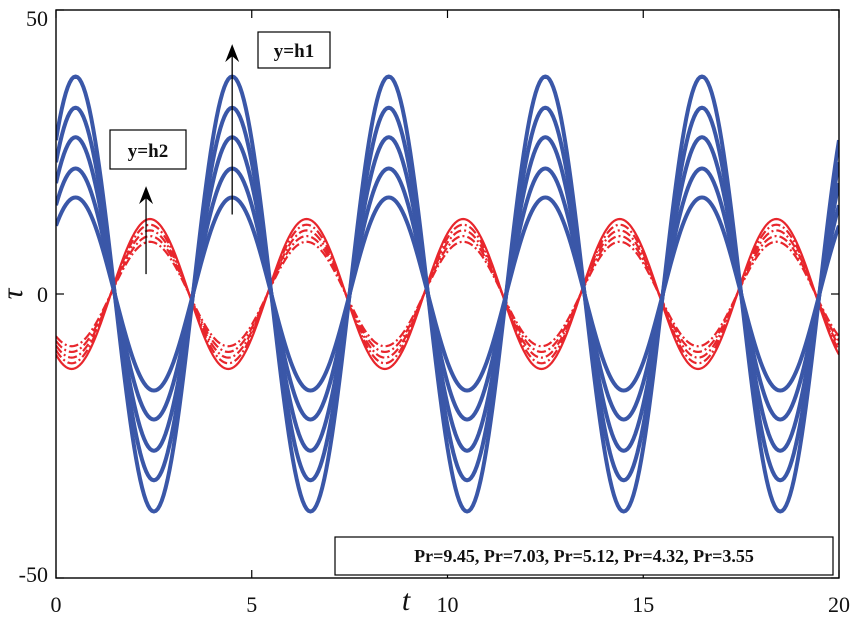 The width and height of the screenshot is (858, 620). What do you see at coordinates (839, 604) in the screenshot?
I see `x-tick-label: 20` at bounding box center [839, 604].